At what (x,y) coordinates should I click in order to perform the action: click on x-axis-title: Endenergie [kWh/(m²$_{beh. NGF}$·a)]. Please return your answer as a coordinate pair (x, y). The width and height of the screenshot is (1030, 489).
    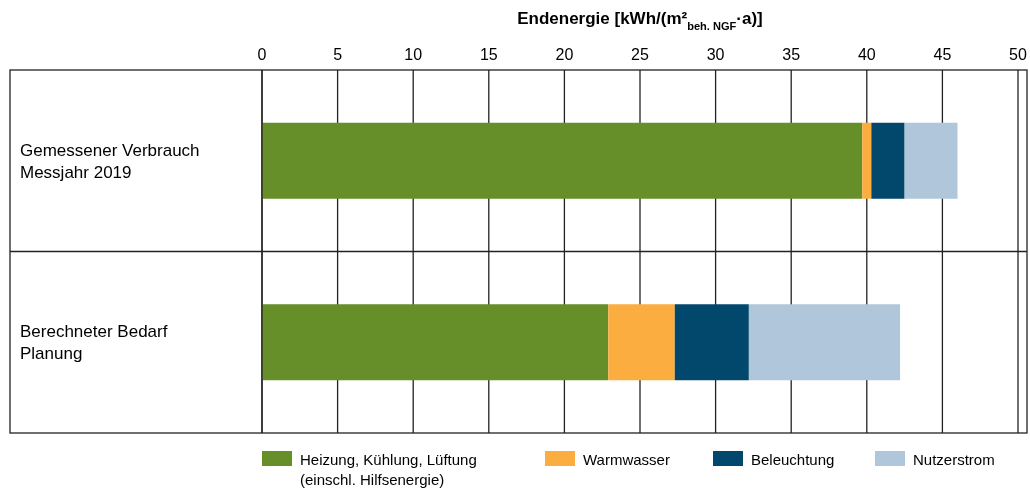
    Looking at the image, I should click on (640, 20).